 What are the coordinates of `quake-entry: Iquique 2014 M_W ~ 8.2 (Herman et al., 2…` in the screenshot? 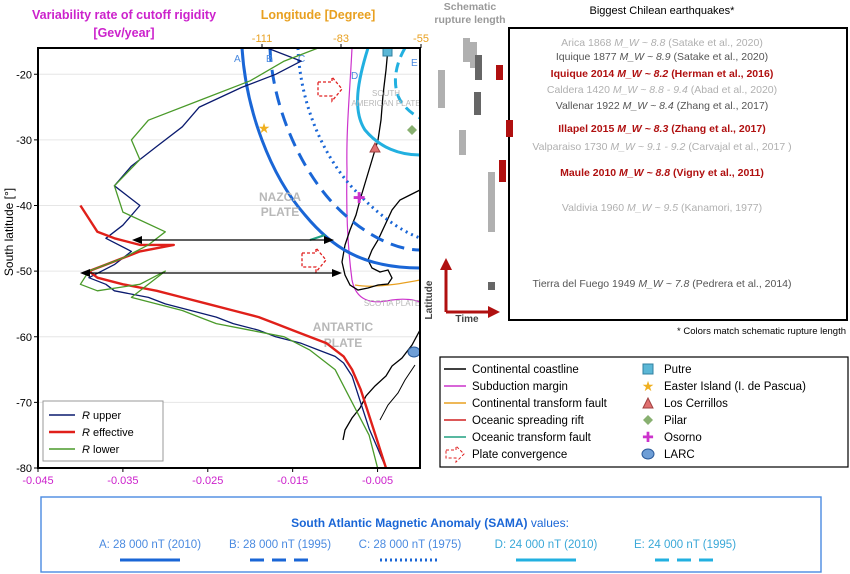 It's located at (662, 74).